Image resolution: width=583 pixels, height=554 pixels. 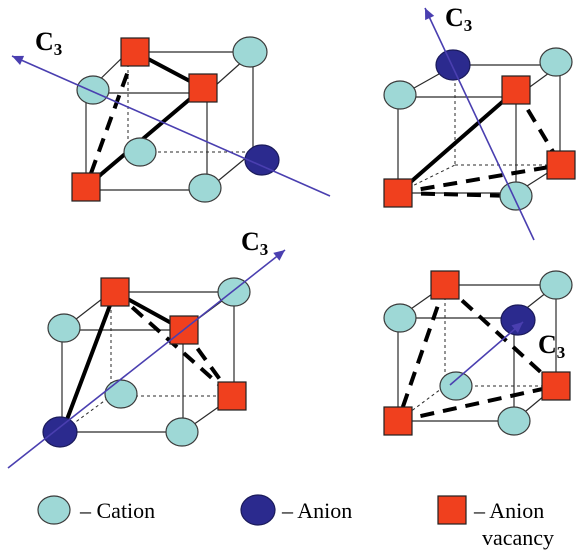 What do you see at coordinates (117, 510) in the screenshot?
I see `legend-cation-label: – Cation` at bounding box center [117, 510].